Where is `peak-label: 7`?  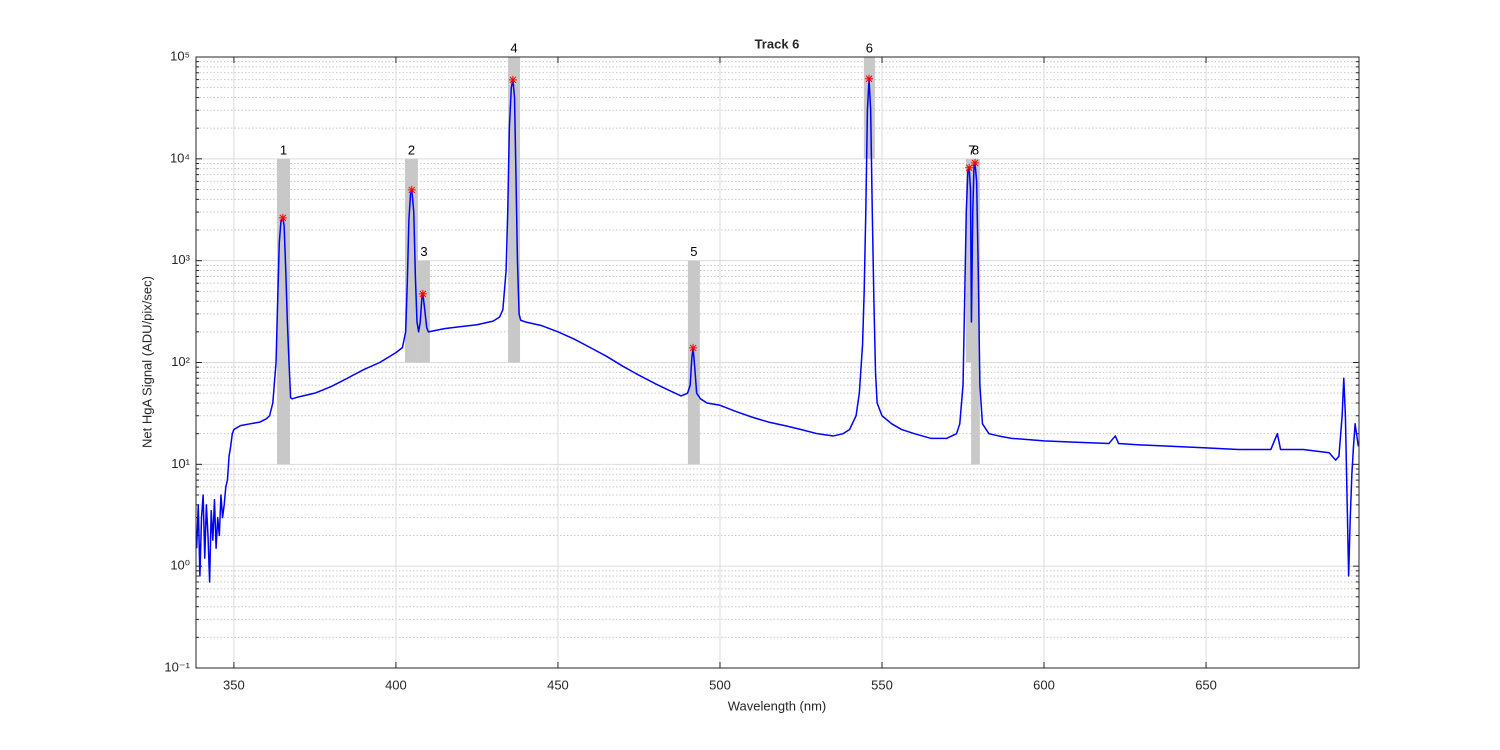 peak-label: 7 is located at coordinates (971, 149).